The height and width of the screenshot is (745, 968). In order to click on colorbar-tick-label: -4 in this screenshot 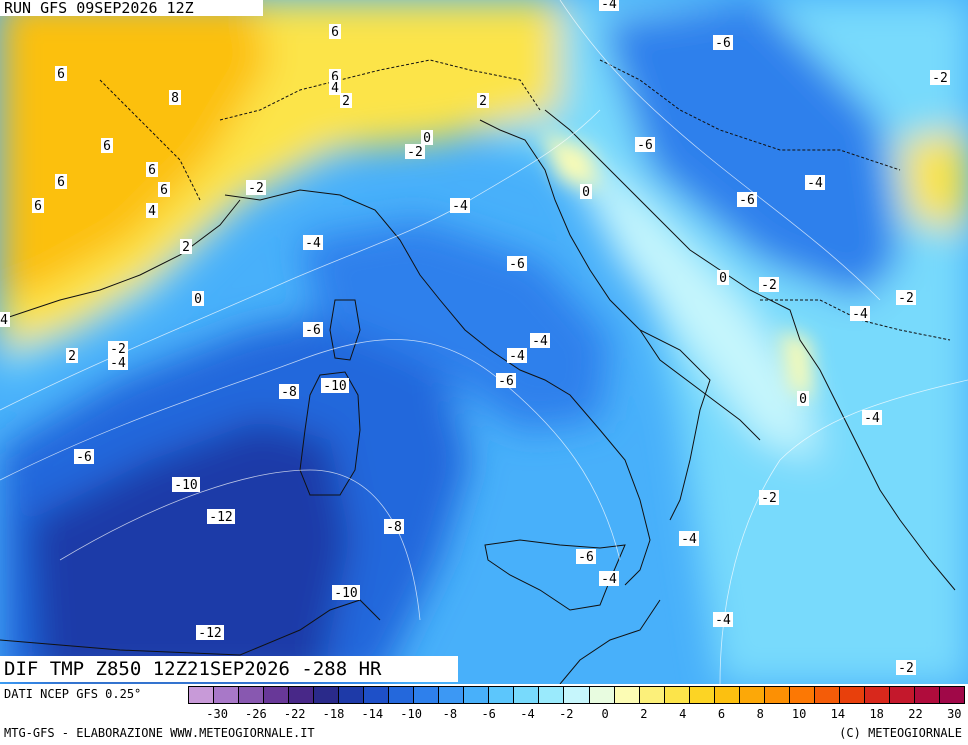, I will do `click(527, 714)`.